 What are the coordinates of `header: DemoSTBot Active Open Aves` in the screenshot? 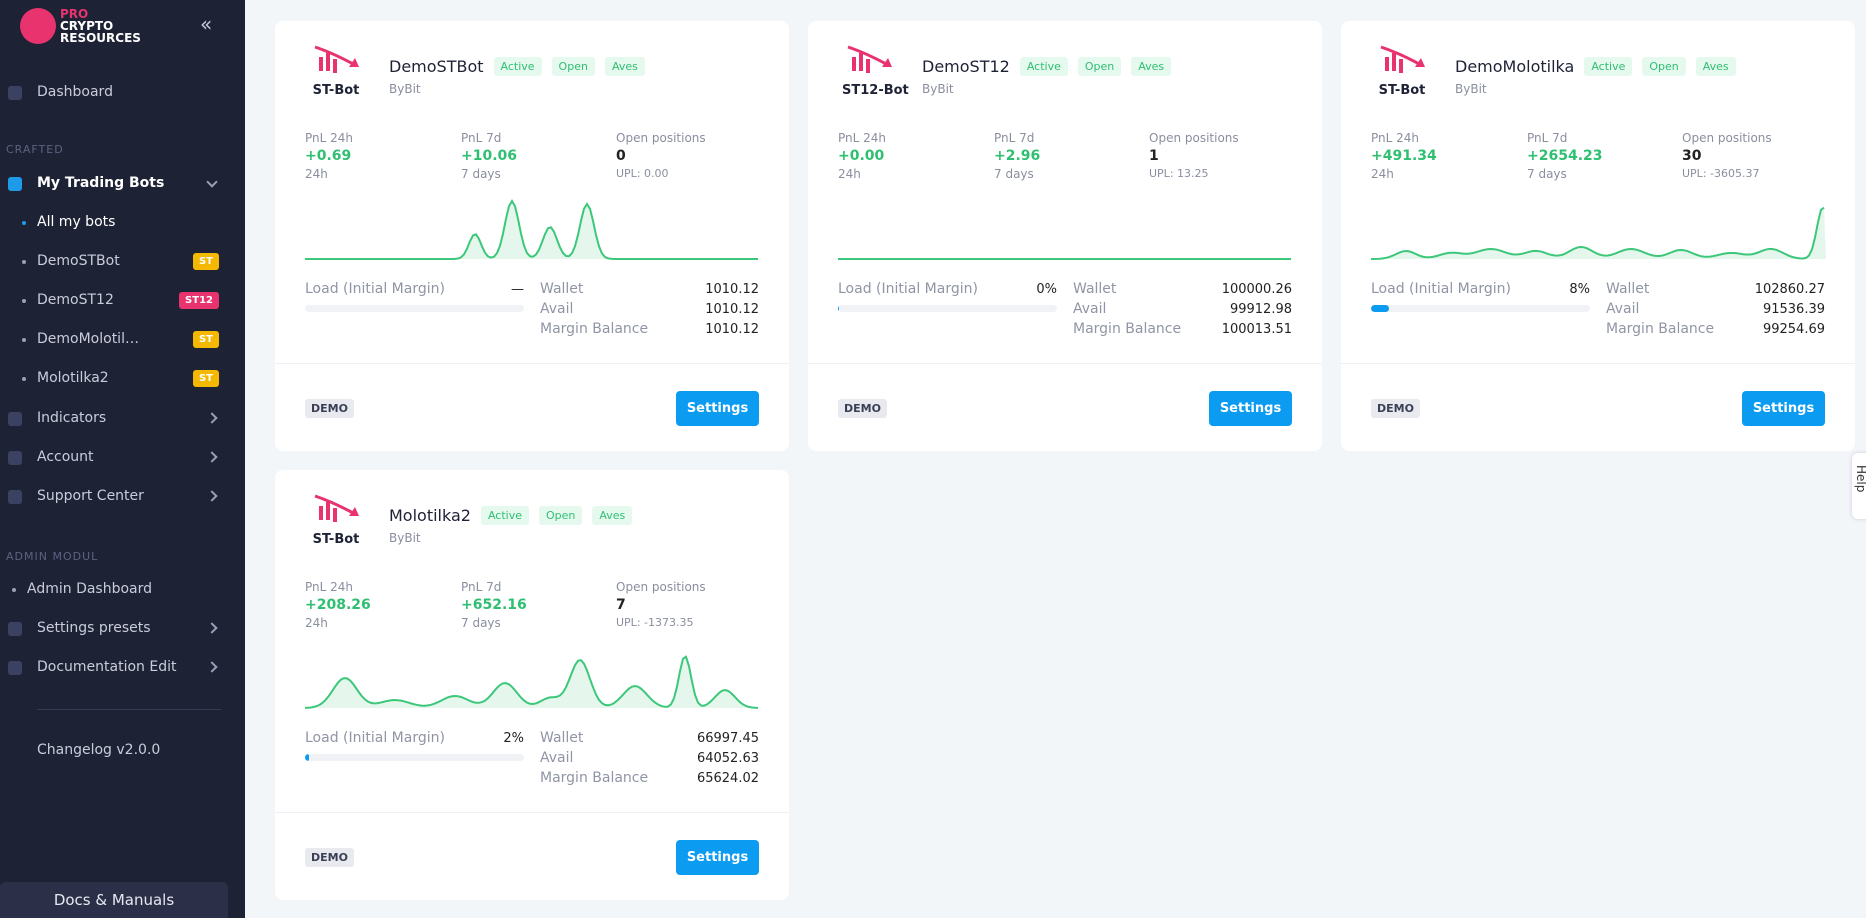 It's located at (517, 66).